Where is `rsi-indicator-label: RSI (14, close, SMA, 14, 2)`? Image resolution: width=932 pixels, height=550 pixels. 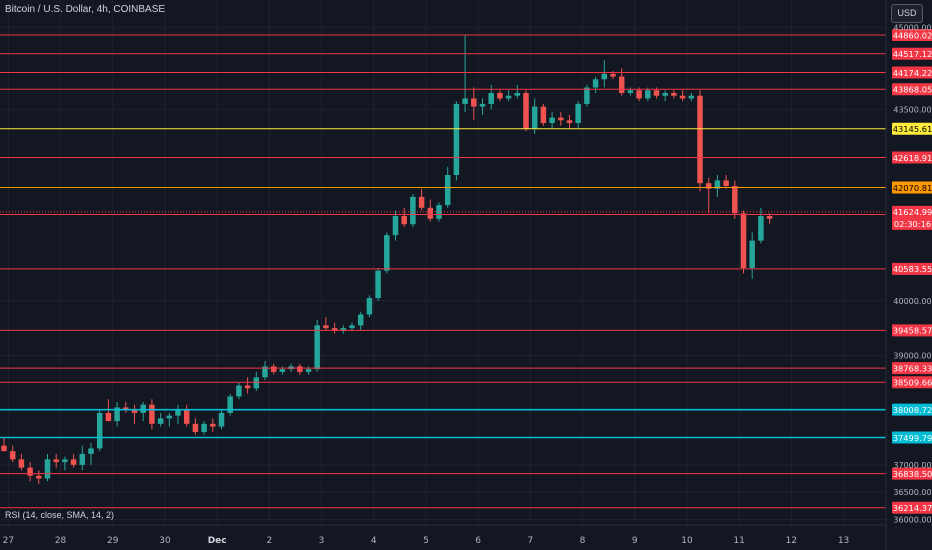
rsi-indicator-label: RSI (14, close, SMA, 14, 2) is located at coordinates (60, 515).